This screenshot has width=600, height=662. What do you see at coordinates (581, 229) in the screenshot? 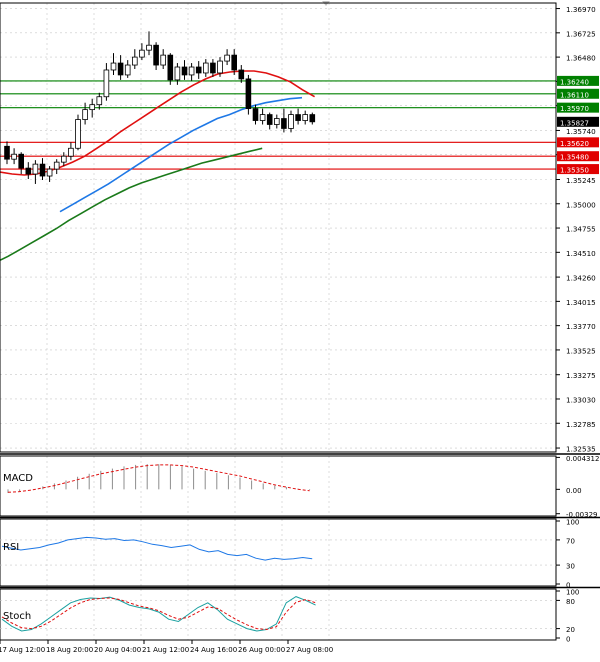
I see `price-tick-label: 1.34755` at bounding box center [581, 229].